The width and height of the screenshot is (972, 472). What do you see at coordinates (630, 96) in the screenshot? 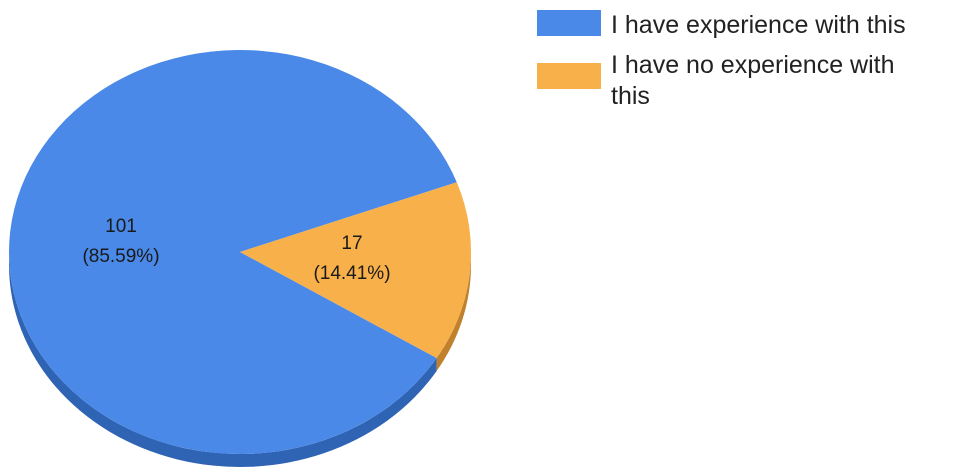
I see `legend-label: this` at bounding box center [630, 96].